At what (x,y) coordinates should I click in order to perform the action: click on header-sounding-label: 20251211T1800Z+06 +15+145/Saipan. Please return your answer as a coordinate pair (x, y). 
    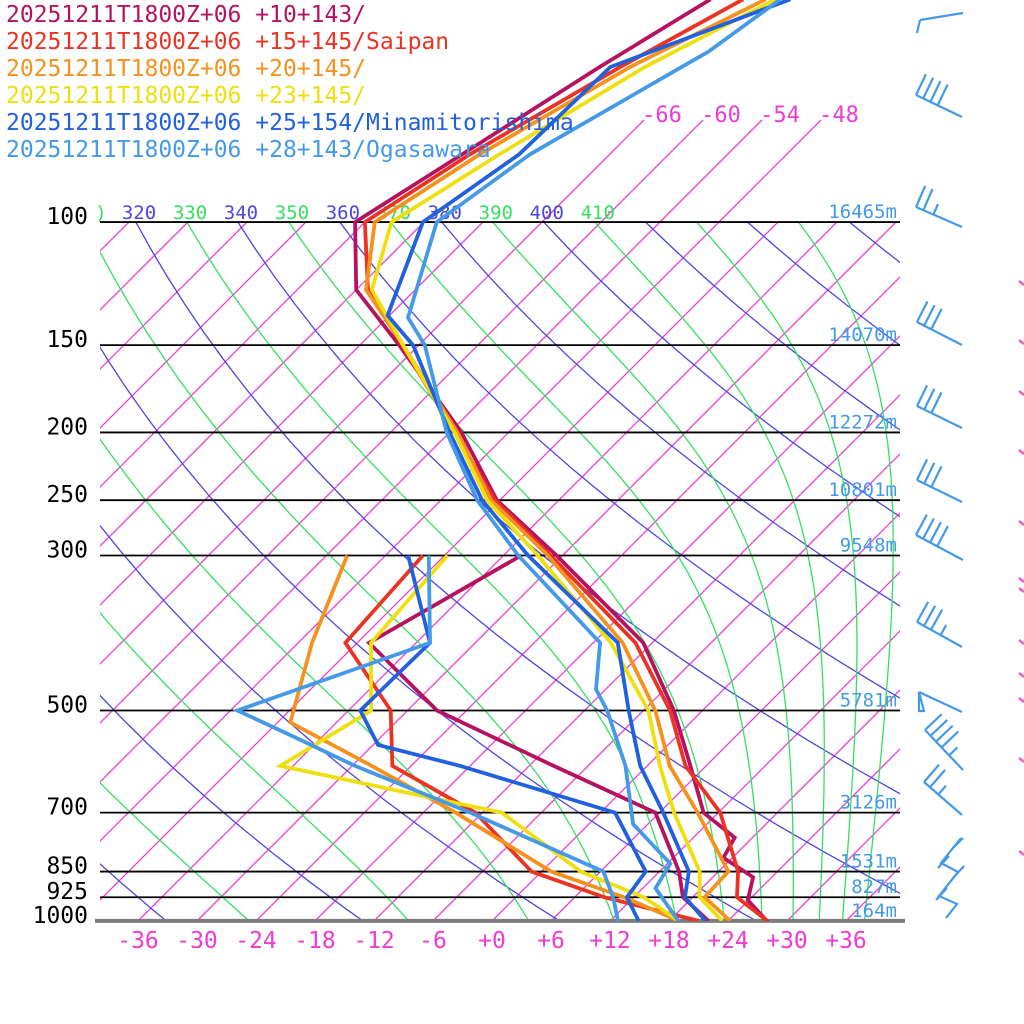
    Looking at the image, I should click on (228, 42).